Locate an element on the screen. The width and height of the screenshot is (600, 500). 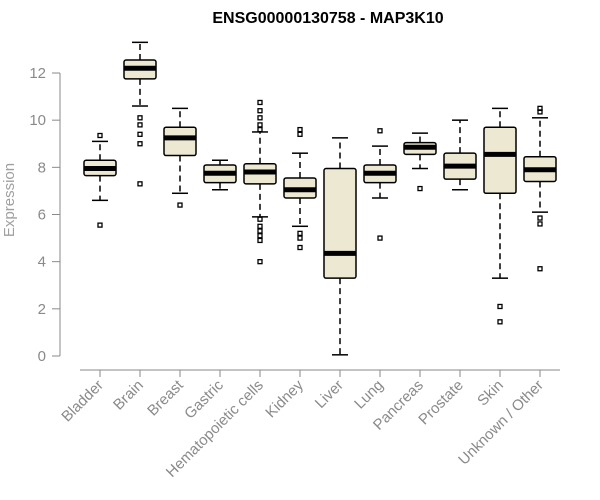
box-prostate is located at coordinates (460, 155).